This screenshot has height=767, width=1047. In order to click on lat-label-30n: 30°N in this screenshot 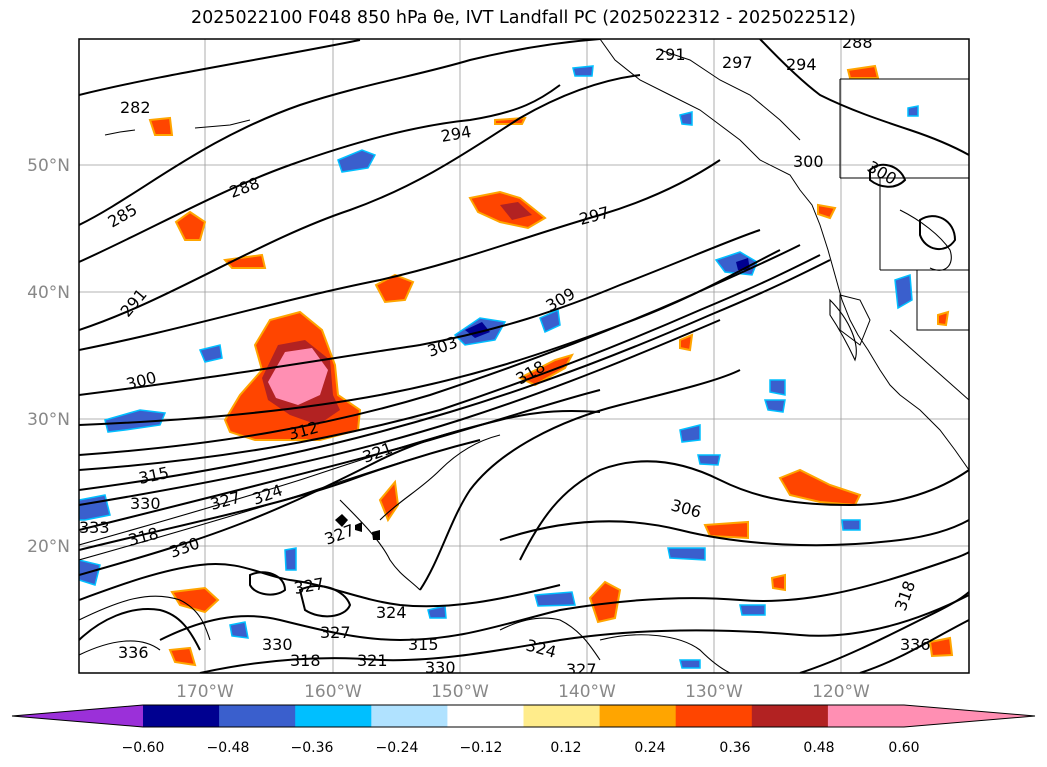, I will do `click(48, 420)`.